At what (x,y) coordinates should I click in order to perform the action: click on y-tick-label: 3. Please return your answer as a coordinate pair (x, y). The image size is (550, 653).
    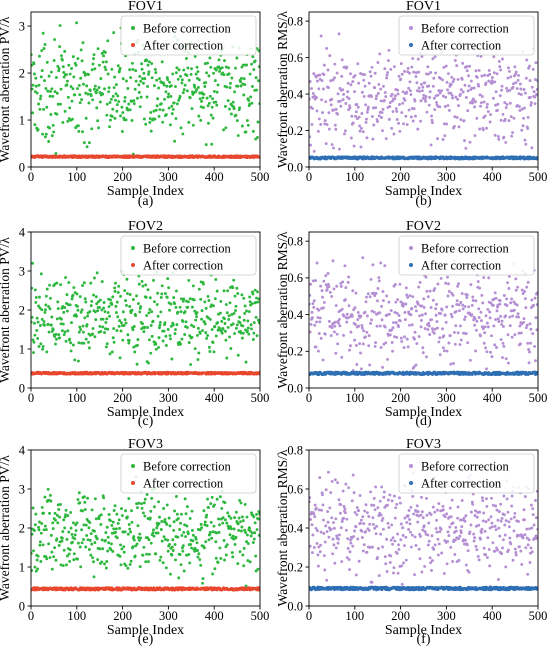
    Looking at the image, I should click on (22, 271).